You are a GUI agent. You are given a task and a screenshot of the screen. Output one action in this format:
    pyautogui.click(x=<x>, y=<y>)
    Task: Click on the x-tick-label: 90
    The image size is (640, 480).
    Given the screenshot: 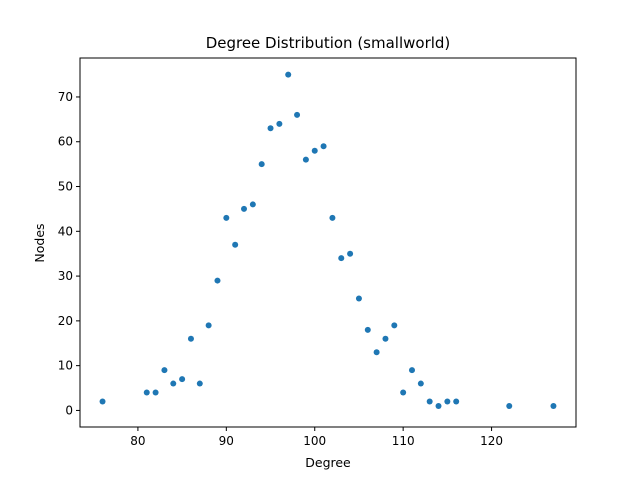 What is the action you would take?
    pyautogui.click(x=226, y=441)
    